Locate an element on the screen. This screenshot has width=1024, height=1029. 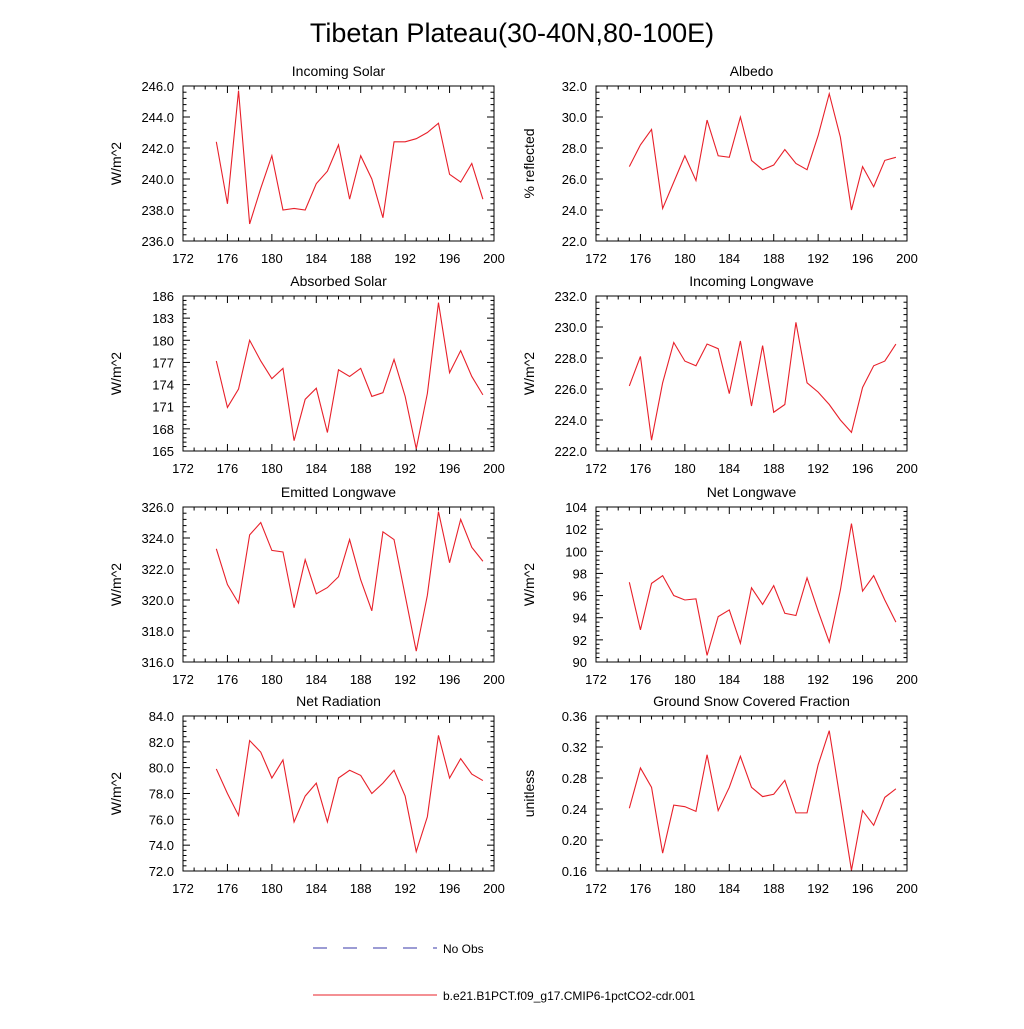
y-tick-label: 28.0 is located at coordinates (574, 148).